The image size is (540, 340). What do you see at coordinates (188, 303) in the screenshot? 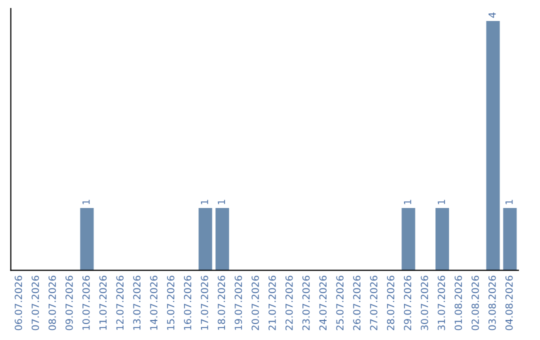
I see `x-tick-label: 16.07.2026` at bounding box center [188, 303].